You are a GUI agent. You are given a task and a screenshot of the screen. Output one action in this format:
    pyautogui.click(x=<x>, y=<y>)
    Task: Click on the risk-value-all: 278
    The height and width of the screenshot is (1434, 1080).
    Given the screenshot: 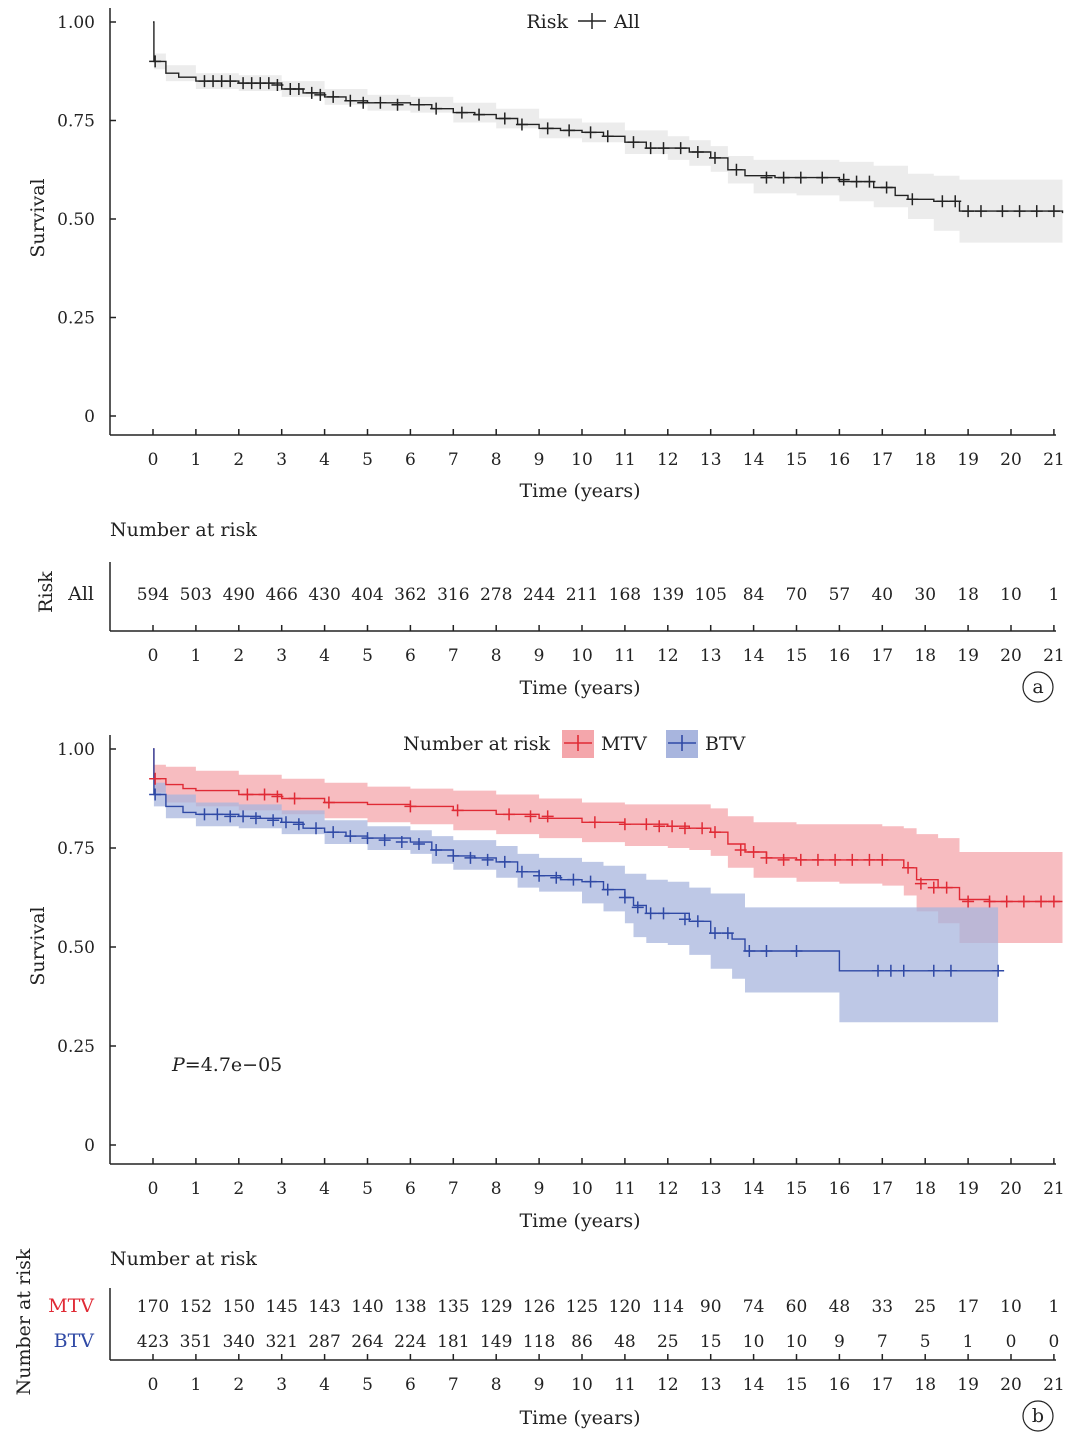 What is the action you would take?
    pyautogui.click(x=496, y=595)
    